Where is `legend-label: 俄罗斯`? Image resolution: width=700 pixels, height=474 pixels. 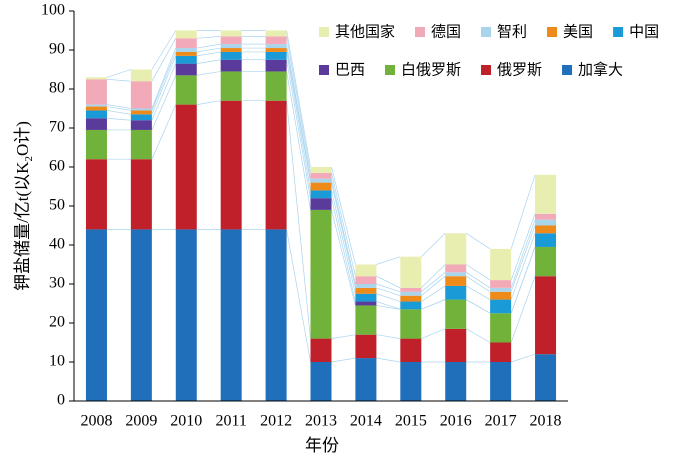
legend-label: 俄罗斯 is located at coordinates (519, 70).